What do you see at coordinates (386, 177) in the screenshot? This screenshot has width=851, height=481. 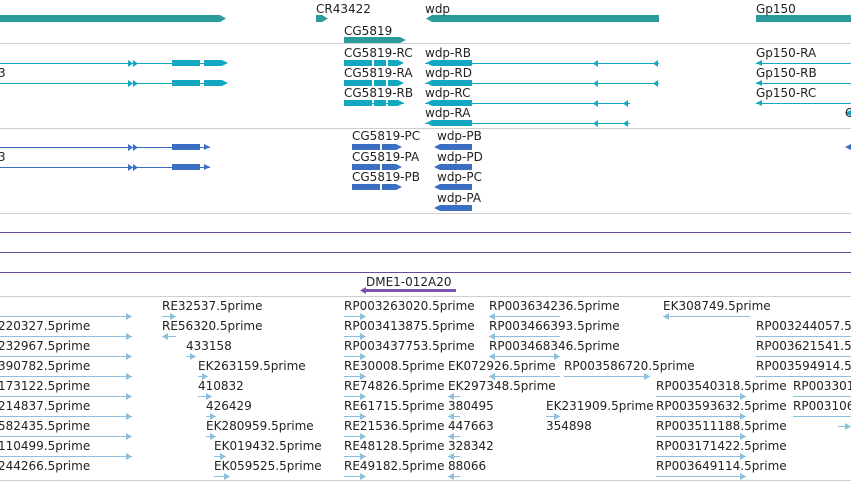 I see `protein-label: CG5819-PB` at bounding box center [386, 177].